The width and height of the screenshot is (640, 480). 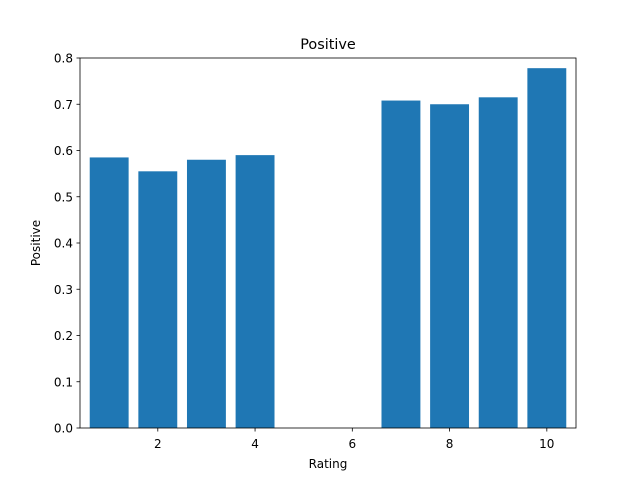 I want to click on y-tick-label: 0.6, so click(x=63, y=151).